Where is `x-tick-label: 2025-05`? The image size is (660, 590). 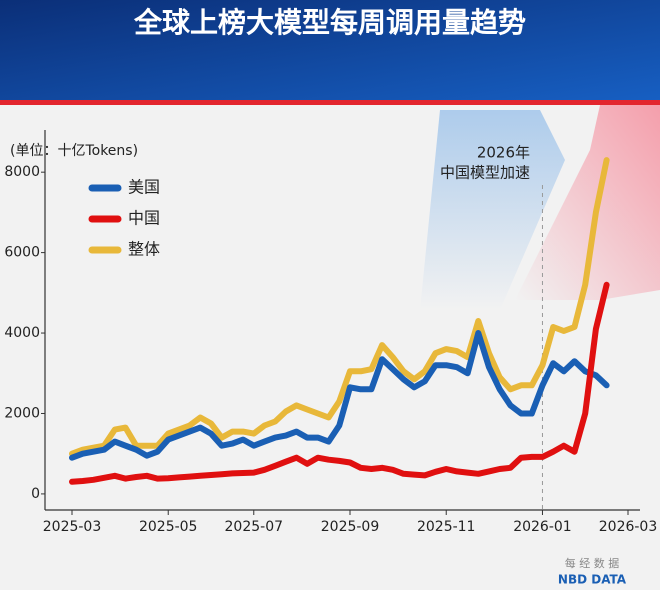 x-tick-label: 2025-05 is located at coordinates (168, 527).